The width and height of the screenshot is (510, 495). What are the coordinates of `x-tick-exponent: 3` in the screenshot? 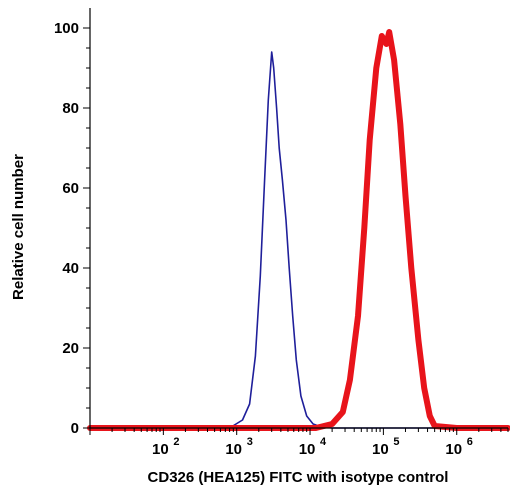 It's located at (250, 442).